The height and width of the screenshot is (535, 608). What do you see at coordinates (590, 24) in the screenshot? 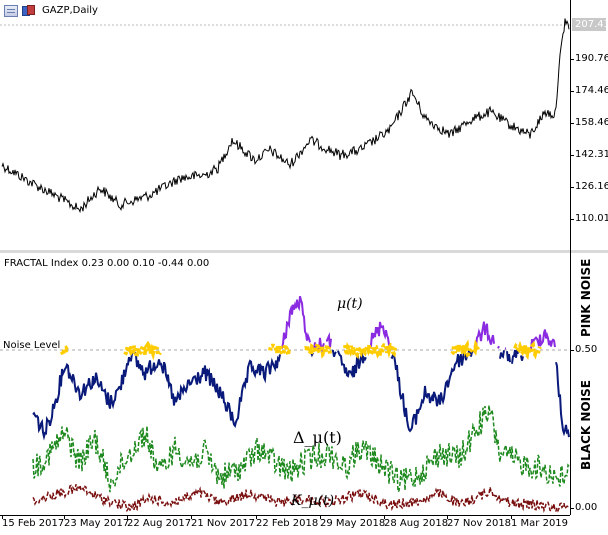
I see `current-price-badge: 207.43` at bounding box center [590, 24].